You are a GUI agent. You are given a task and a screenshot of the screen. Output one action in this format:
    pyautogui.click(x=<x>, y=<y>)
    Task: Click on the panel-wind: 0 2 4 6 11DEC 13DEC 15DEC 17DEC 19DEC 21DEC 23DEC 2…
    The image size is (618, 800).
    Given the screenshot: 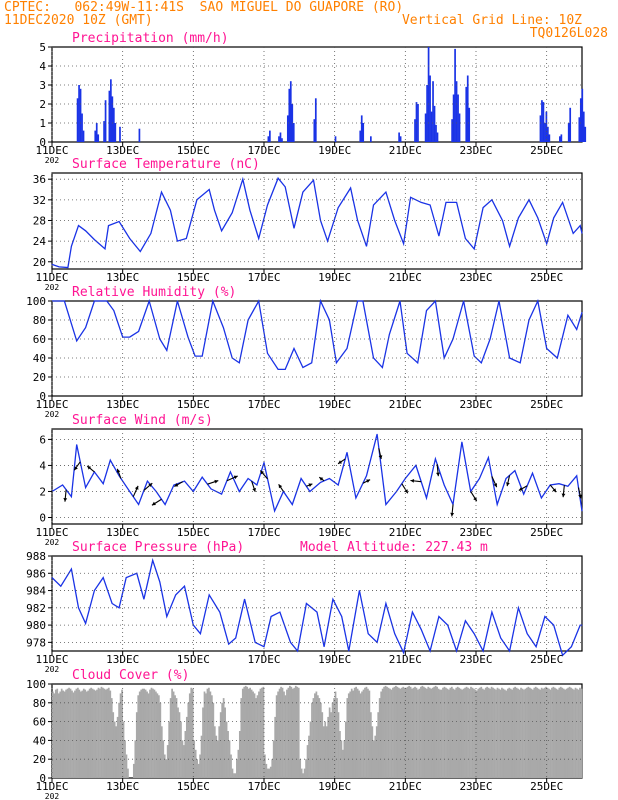 What is the action you would take?
    pyautogui.click(x=309, y=480)
    